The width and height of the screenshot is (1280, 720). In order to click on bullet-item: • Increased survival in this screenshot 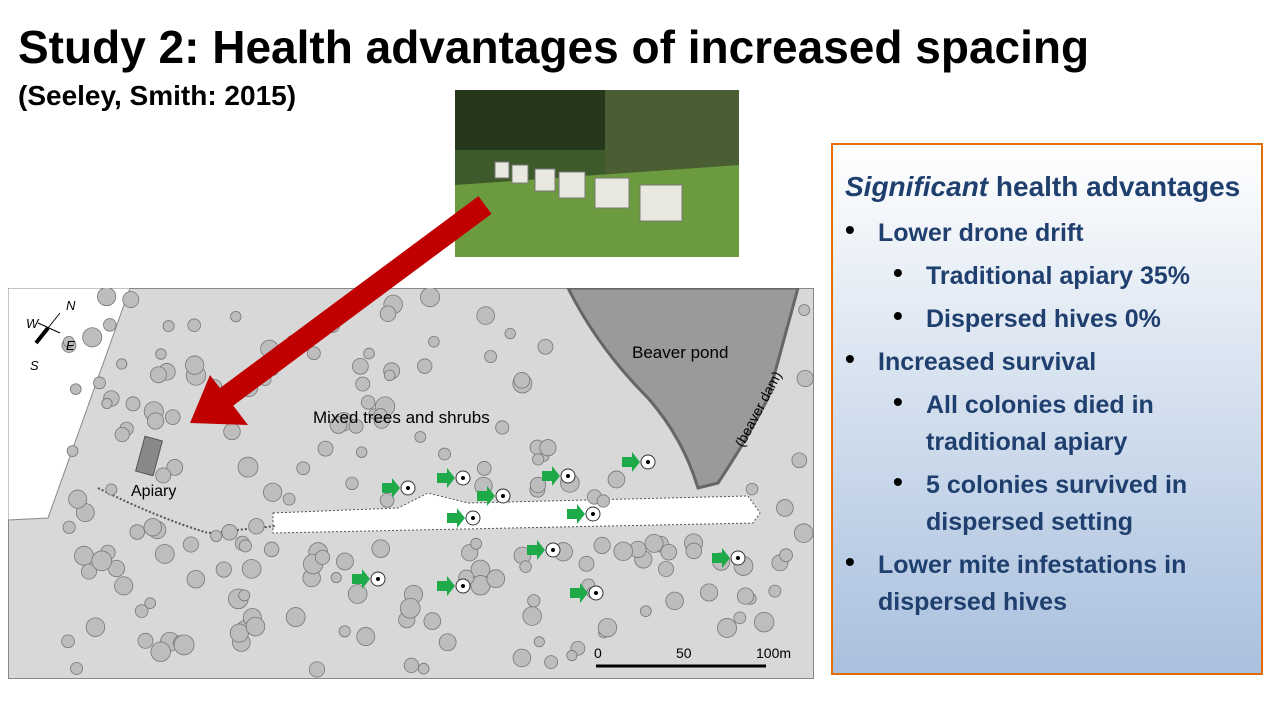, I will do `click(1048, 362)`.